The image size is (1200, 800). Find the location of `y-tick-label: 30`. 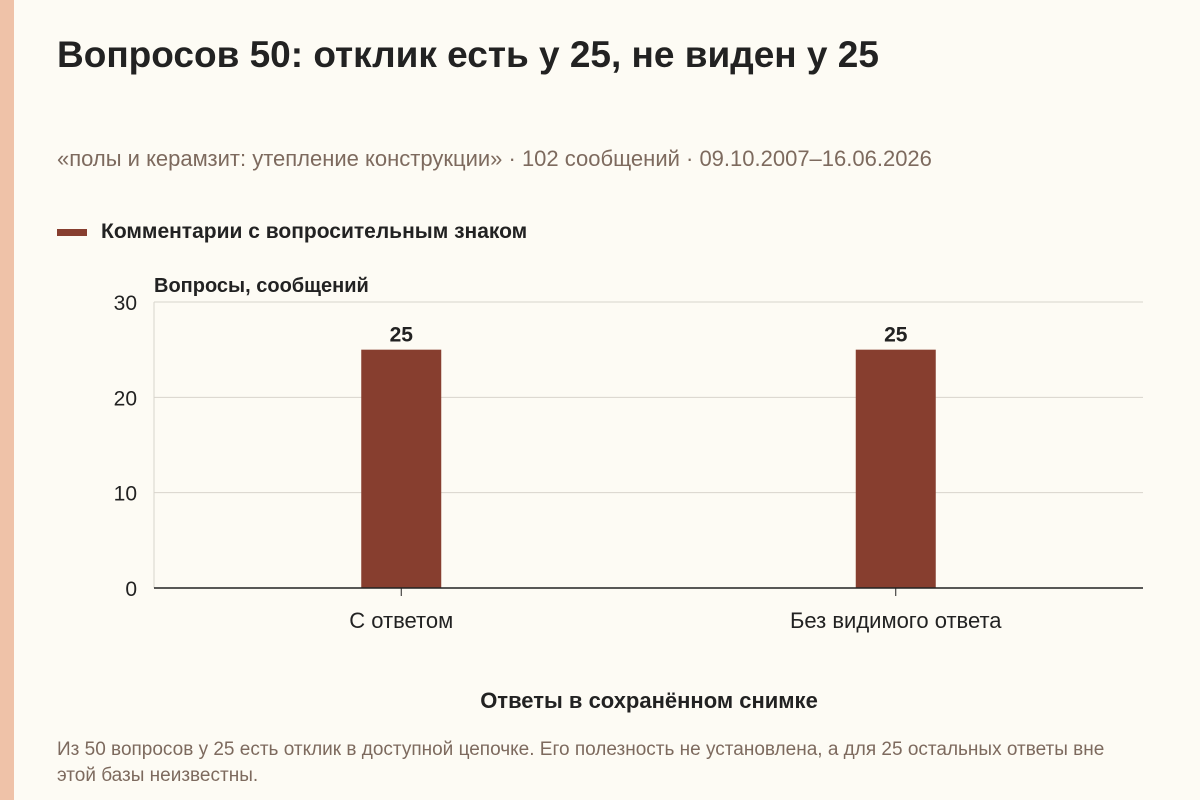

y-tick-label: 30 is located at coordinates (125, 303).